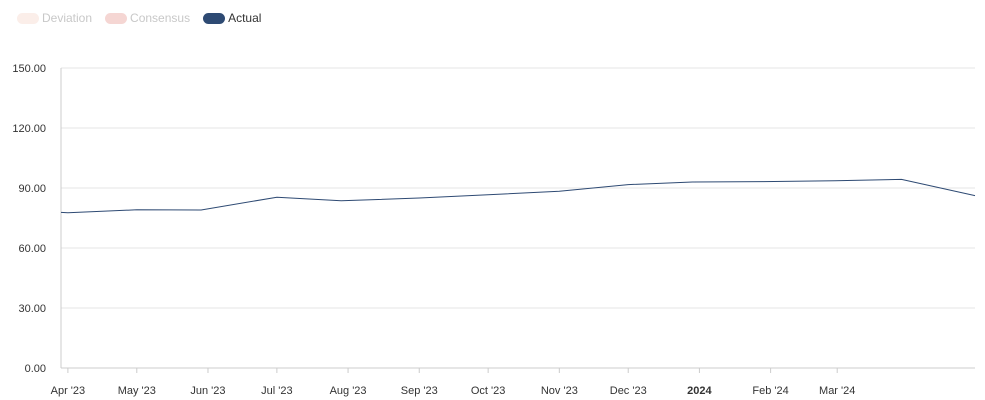 The width and height of the screenshot is (985, 400). Describe the element at coordinates (518, 196) in the screenshot. I see `series-line-actual` at that location.